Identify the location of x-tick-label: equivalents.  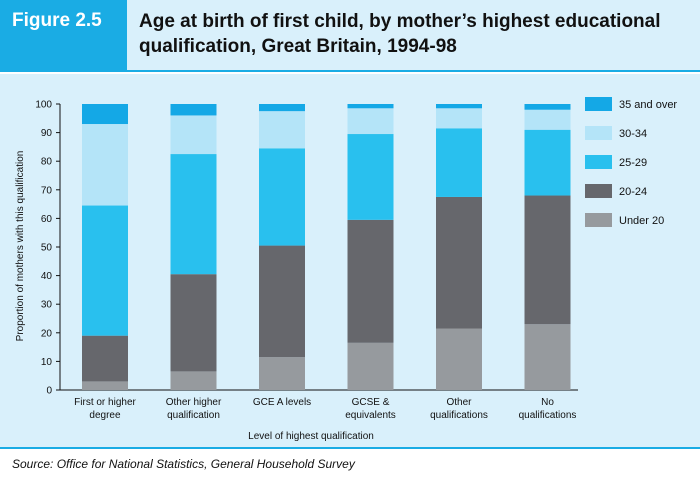
(370, 415).